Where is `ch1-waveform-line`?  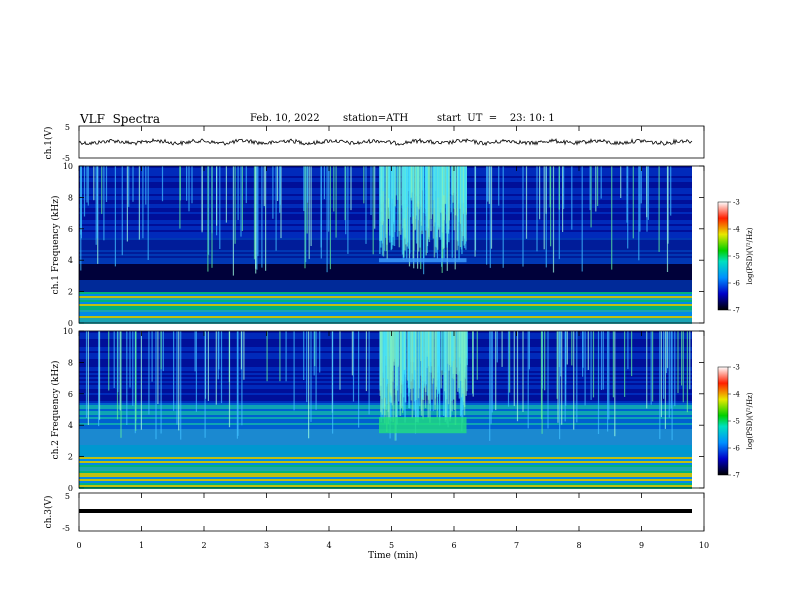
ch1-waveform-line is located at coordinates (385, 142).